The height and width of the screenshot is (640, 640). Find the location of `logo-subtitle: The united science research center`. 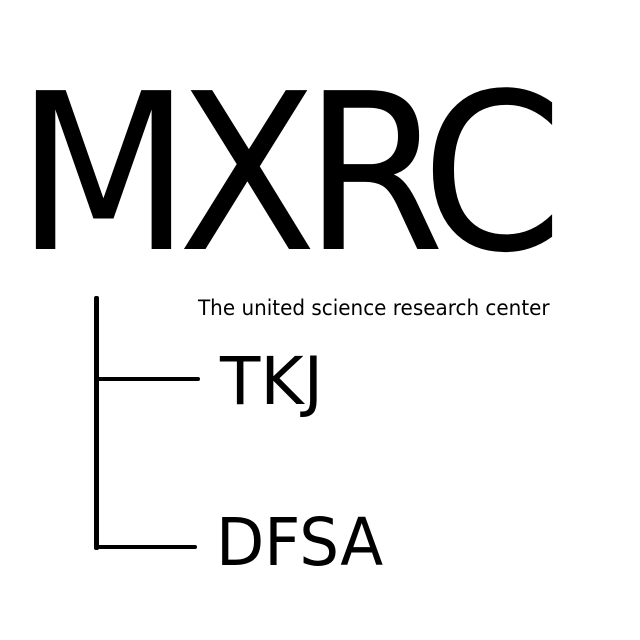

logo-subtitle: The united science research center is located at coordinates (374, 308).